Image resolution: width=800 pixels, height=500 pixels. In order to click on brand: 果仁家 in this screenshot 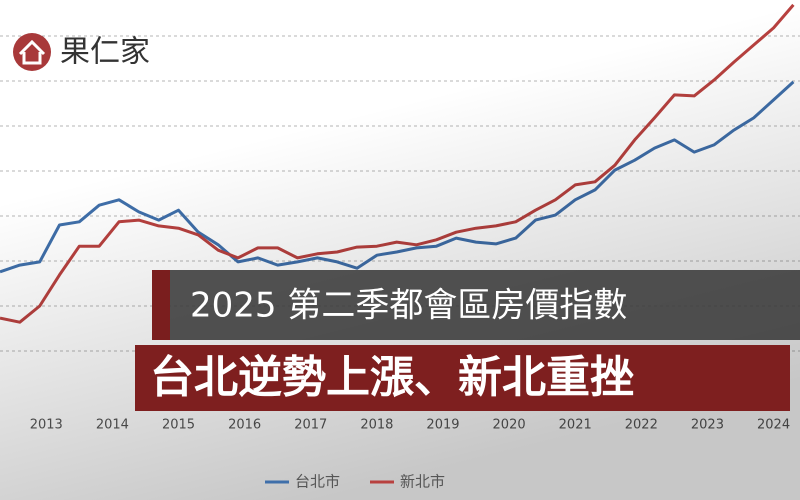, I will do `click(105, 52)`.